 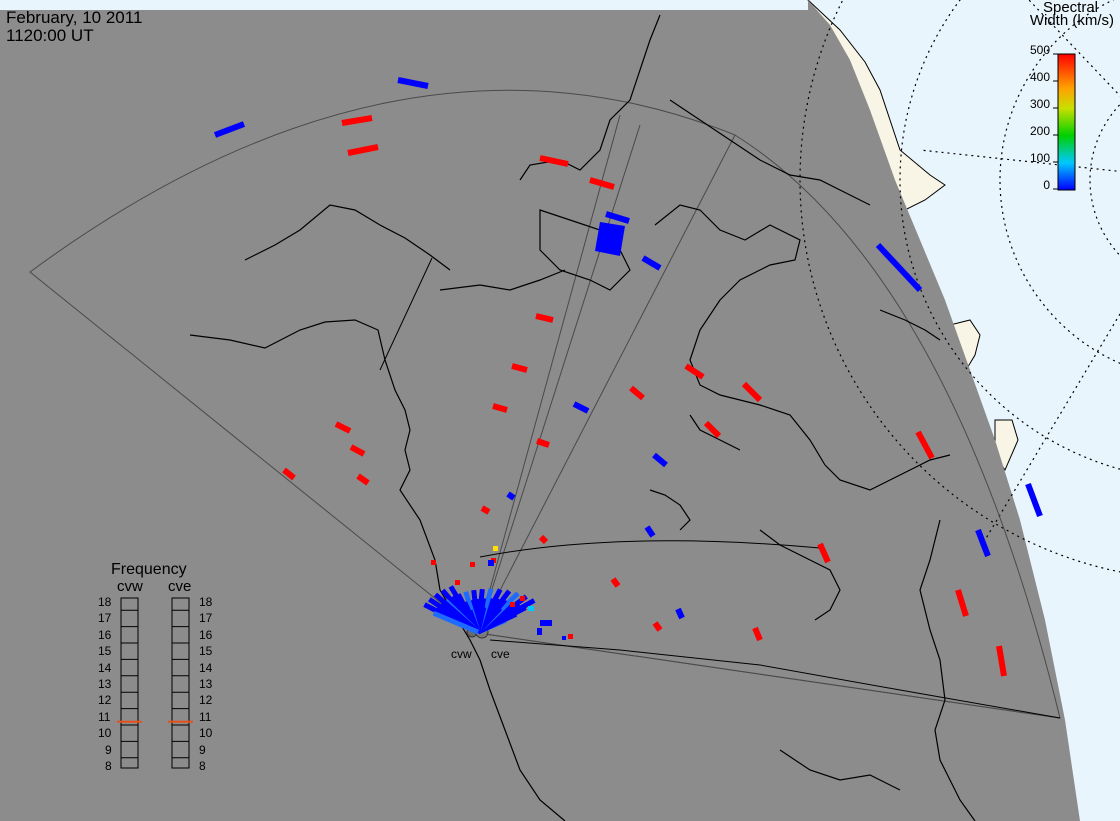 What do you see at coordinates (1070, 8) in the screenshot?
I see `colorbar-title-line1: Spectral` at bounding box center [1070, 8].